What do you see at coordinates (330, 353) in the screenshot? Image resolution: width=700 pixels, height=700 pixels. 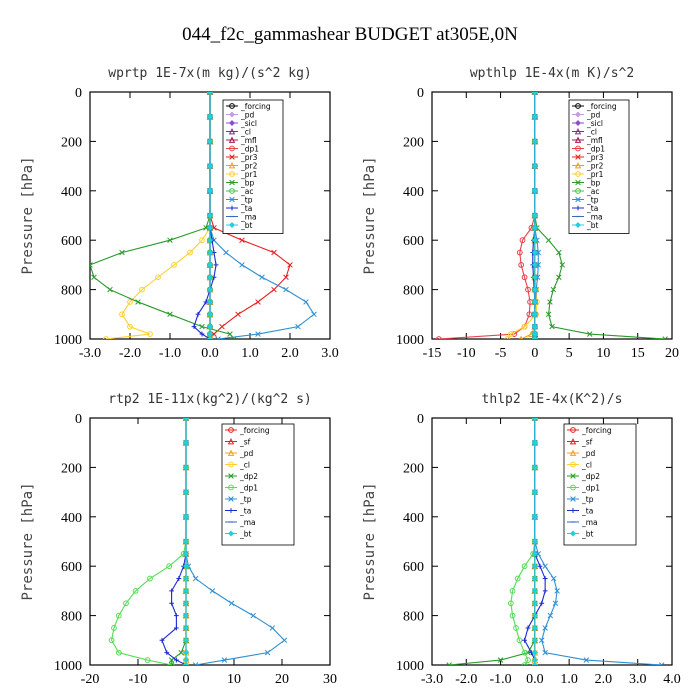 I see `x-tick-label: 3.0` at bounding box center [330, 353].